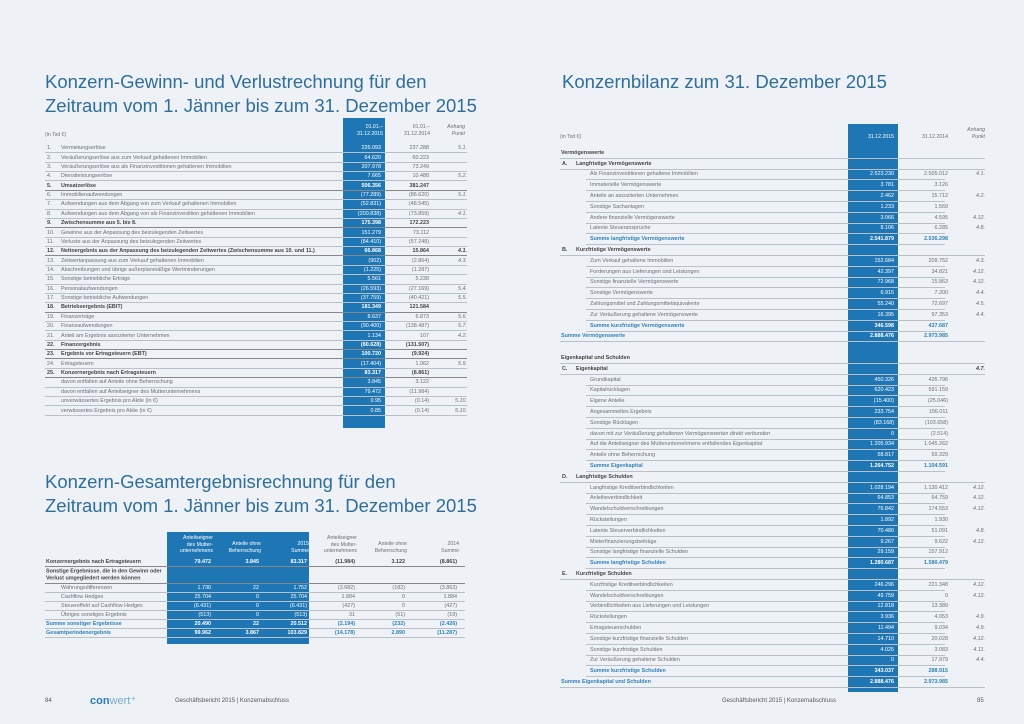 Image resolution: width=1024 pixels, height=724 pixels. Describe the element at coordinates (886, 314) in the screenshot. I see `value-2015: 16.395` at that location.